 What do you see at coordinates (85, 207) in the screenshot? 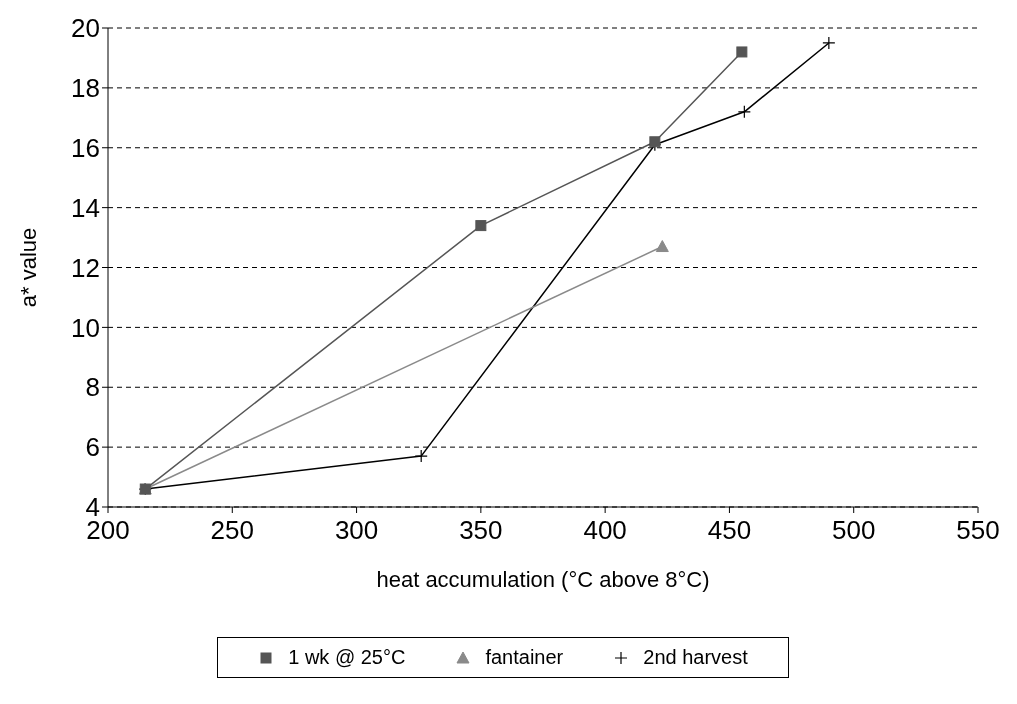
I see `y-tick-label: 14` at bounding box center [85, 207].